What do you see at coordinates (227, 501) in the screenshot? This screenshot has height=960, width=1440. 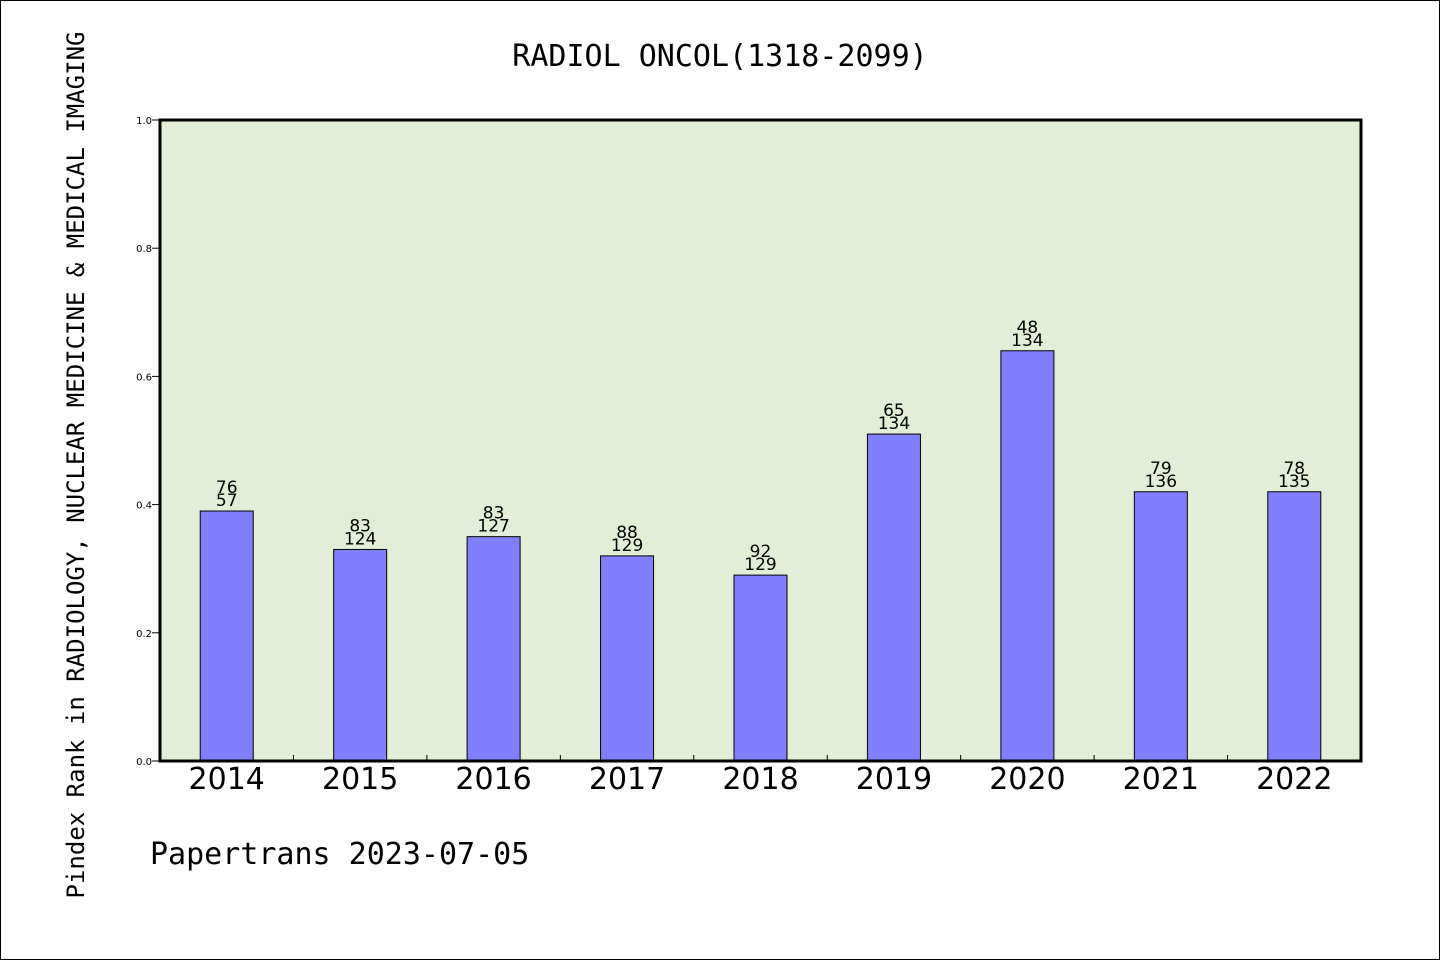 I see `bar-label-total: 57` at bounding box center [227, 501].